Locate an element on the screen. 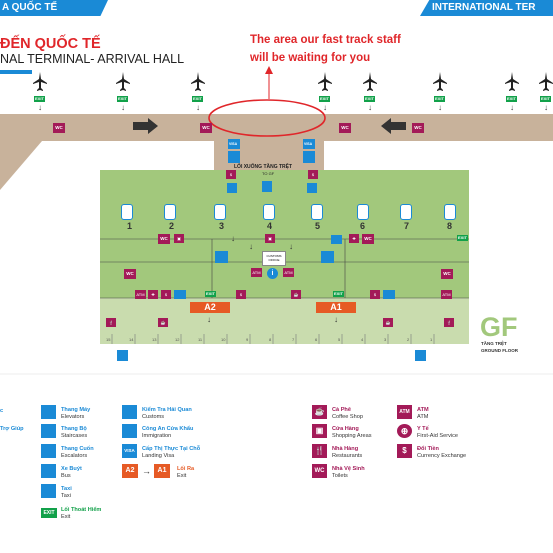  header-banner-right: INTERNATIONAL TER is located at coordinates (486, 8).